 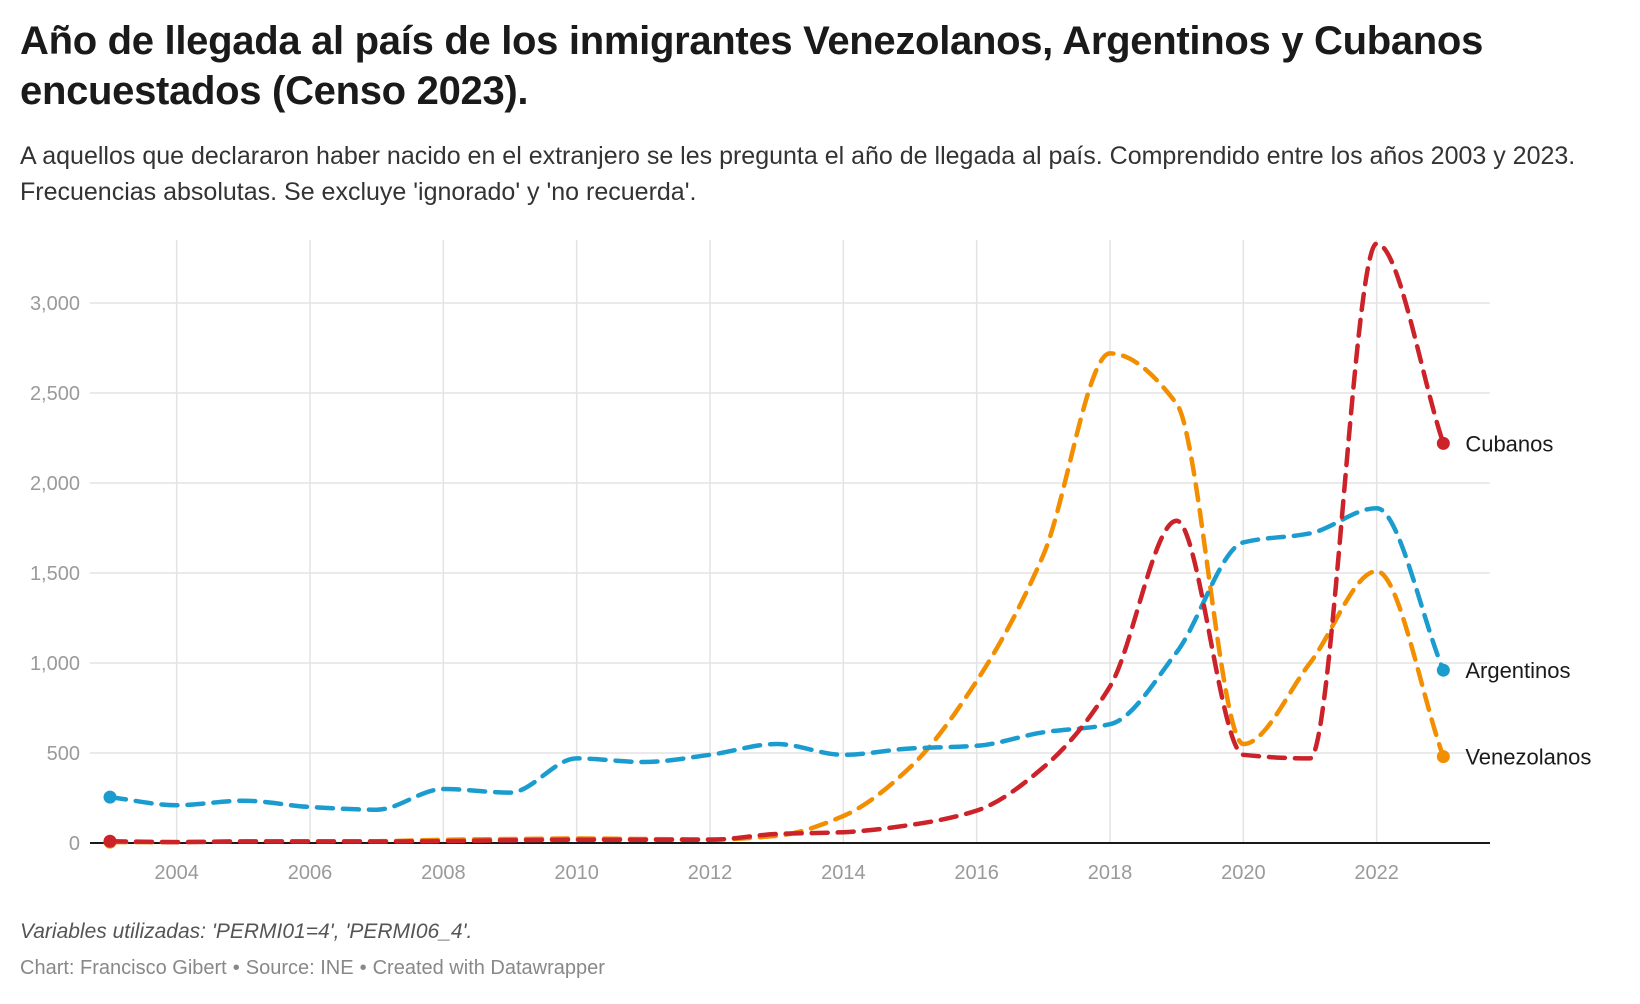 I want to click on x-tick-label: 2008, so click(x=443, y=873).